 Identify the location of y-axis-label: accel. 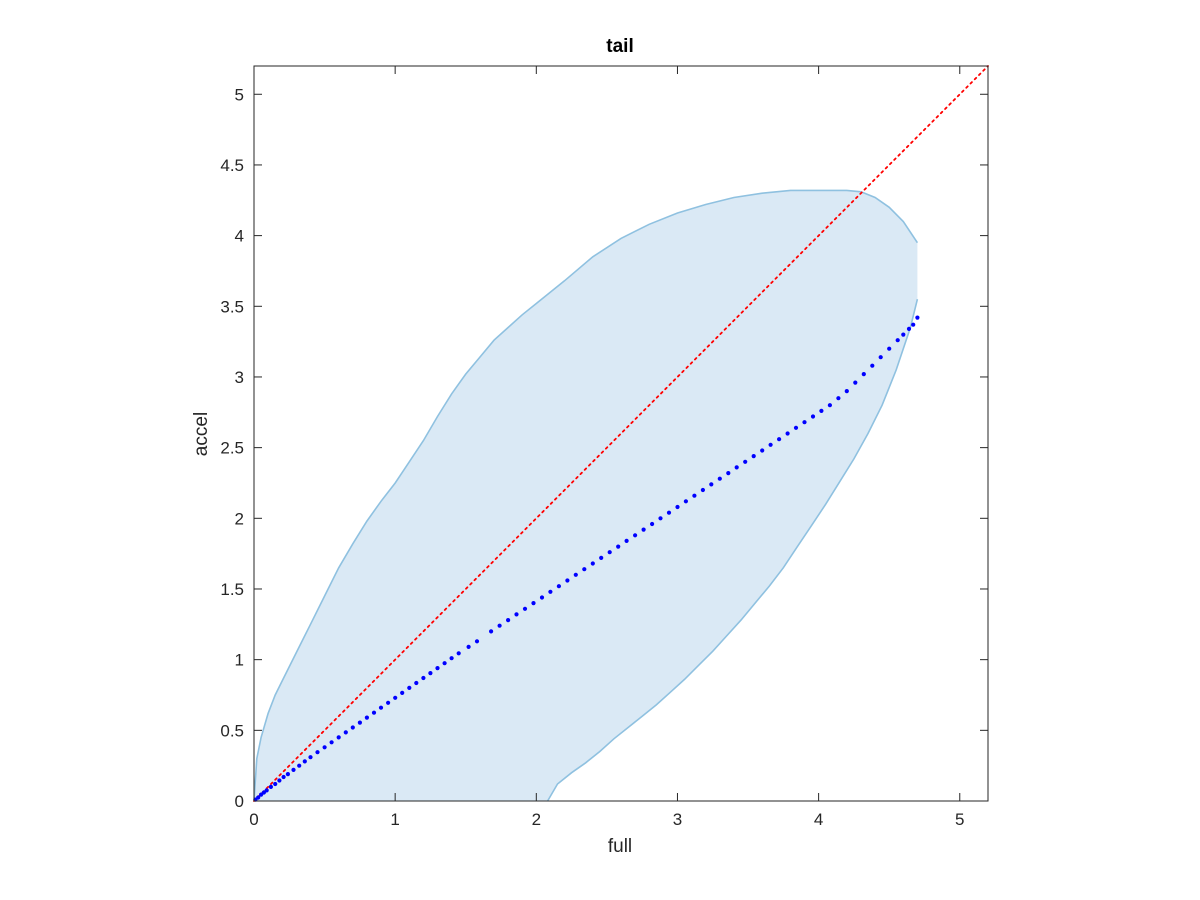
(201, 434).